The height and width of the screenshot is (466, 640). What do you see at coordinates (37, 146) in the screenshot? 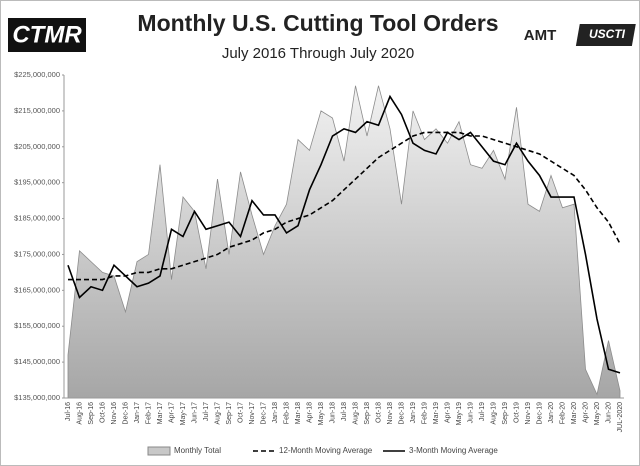
I see `y-tick-label: $205,000,000` at bounding box center [37, 146].